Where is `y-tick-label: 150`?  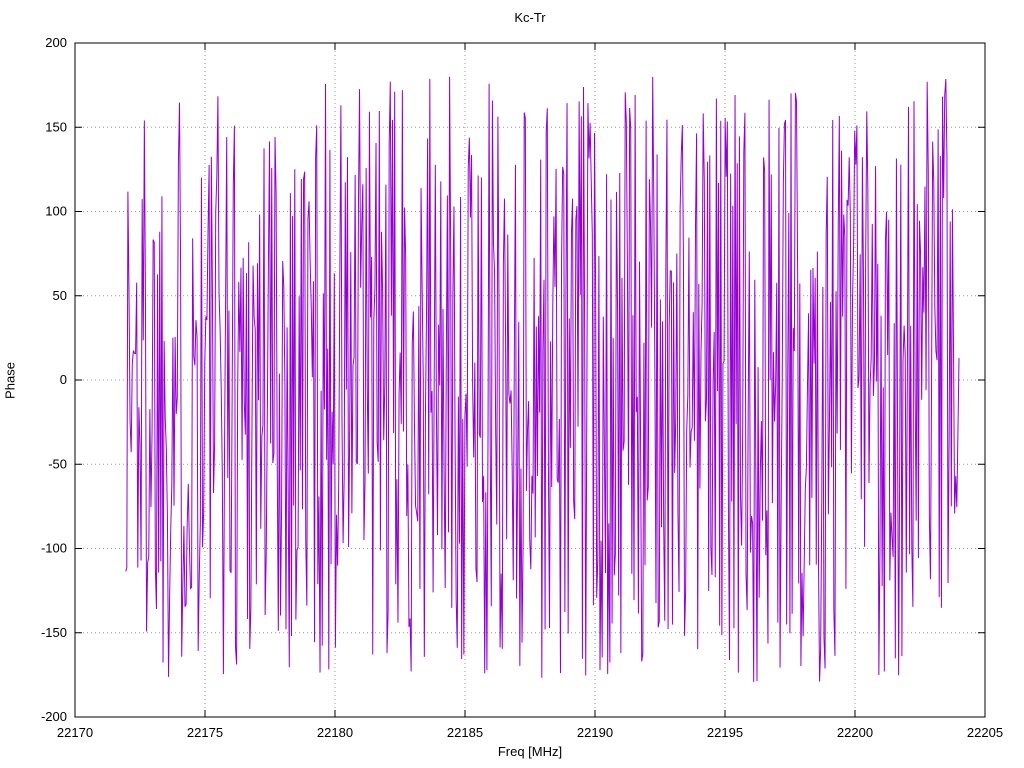 y-tick-label: 150 is located at coordinates (56, 126).